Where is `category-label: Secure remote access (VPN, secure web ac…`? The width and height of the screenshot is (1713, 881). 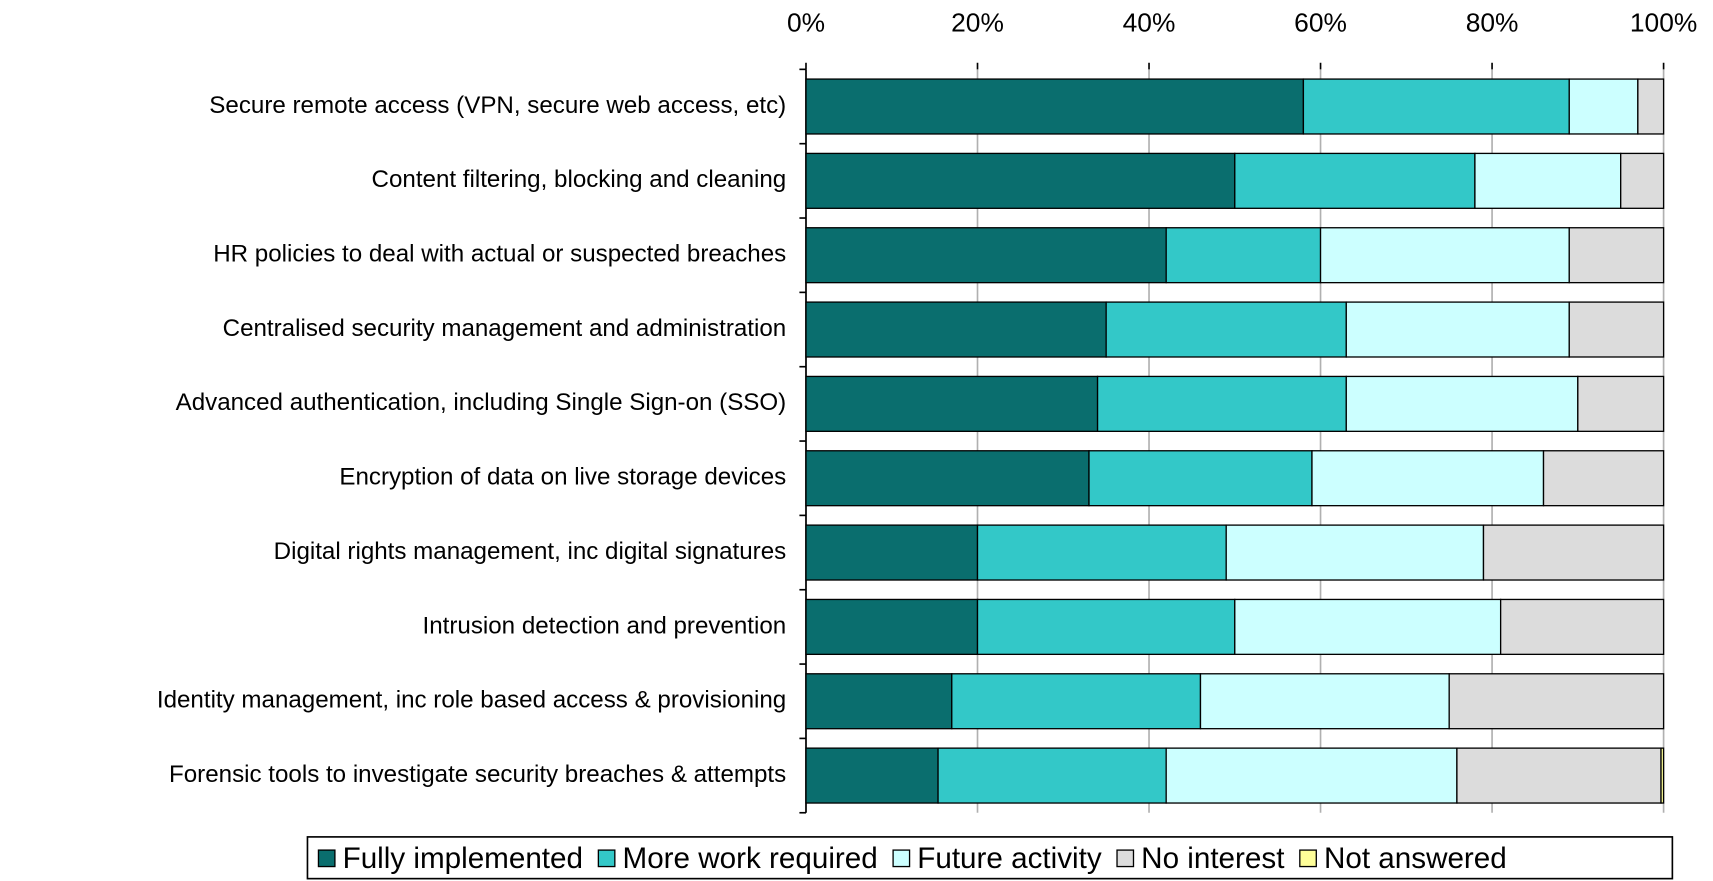 category-label: Secure remote access (VPN, secure web ac… is located at coordinates (497, 105).